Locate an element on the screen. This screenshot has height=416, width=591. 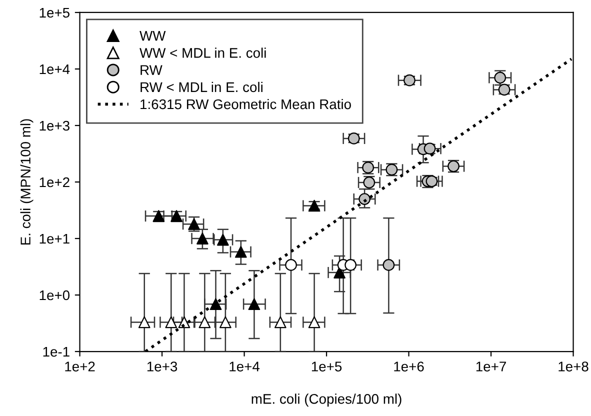
y-tick-label: 1e+4 is located at coordinates (55, 69).